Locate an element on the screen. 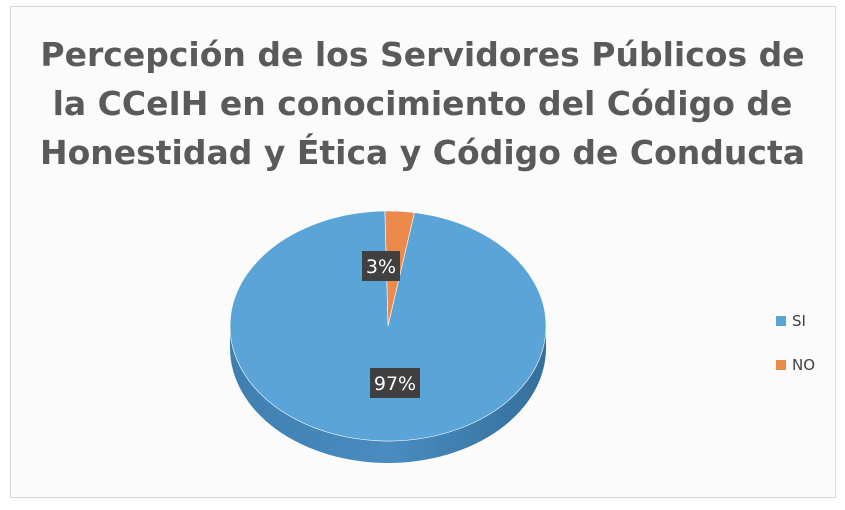 Image resolution: width=845 pixels, height=510 pixels. legend-swatch-si is located at coordinates (781, 321).